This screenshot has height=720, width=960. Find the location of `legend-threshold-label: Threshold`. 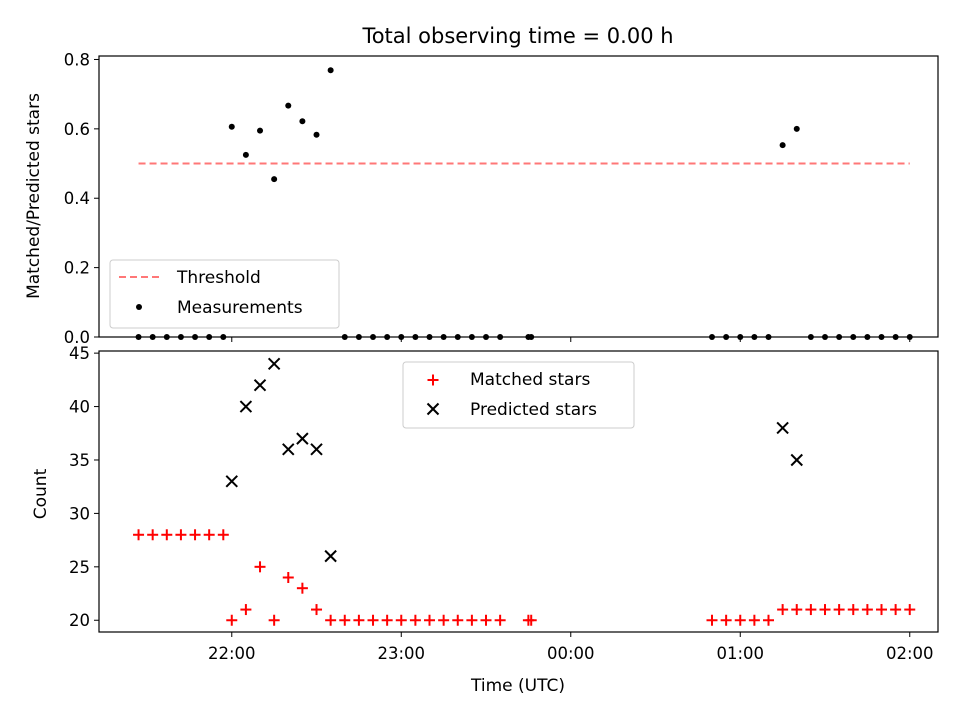

legend-threshold-label: Threshold is located at coordinates (218, 278).